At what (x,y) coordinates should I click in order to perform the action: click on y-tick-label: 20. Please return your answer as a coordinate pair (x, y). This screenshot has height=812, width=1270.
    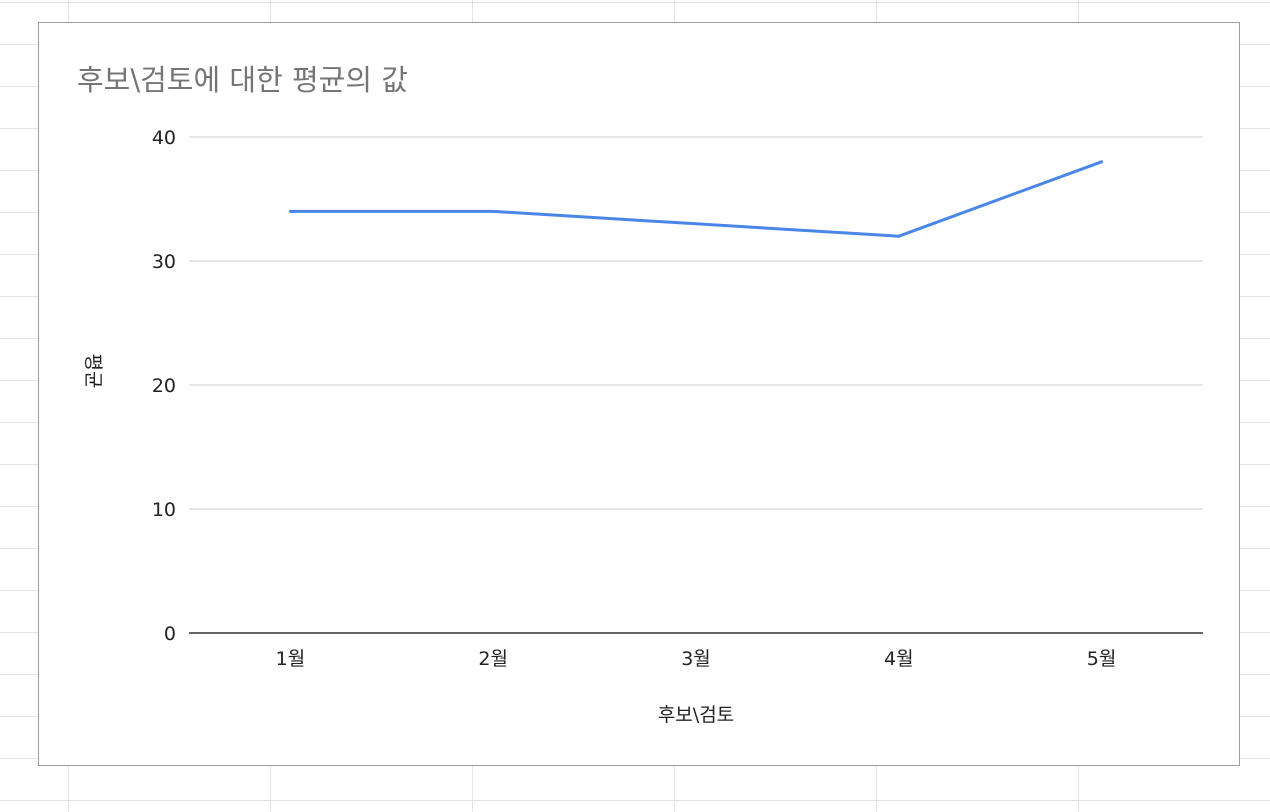
    Looking at the image, I should click on (164, 386).